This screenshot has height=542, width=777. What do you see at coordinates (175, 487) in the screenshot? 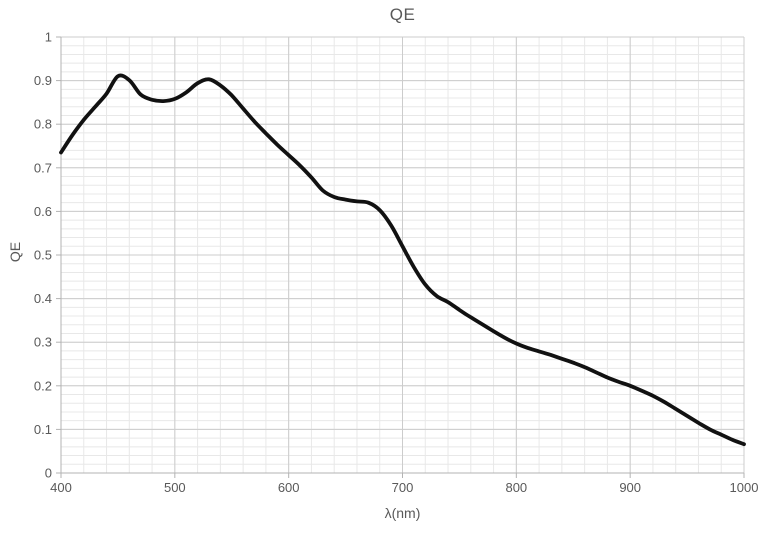
I see `x-tick-label: 500` at bounding box center [175, 487].